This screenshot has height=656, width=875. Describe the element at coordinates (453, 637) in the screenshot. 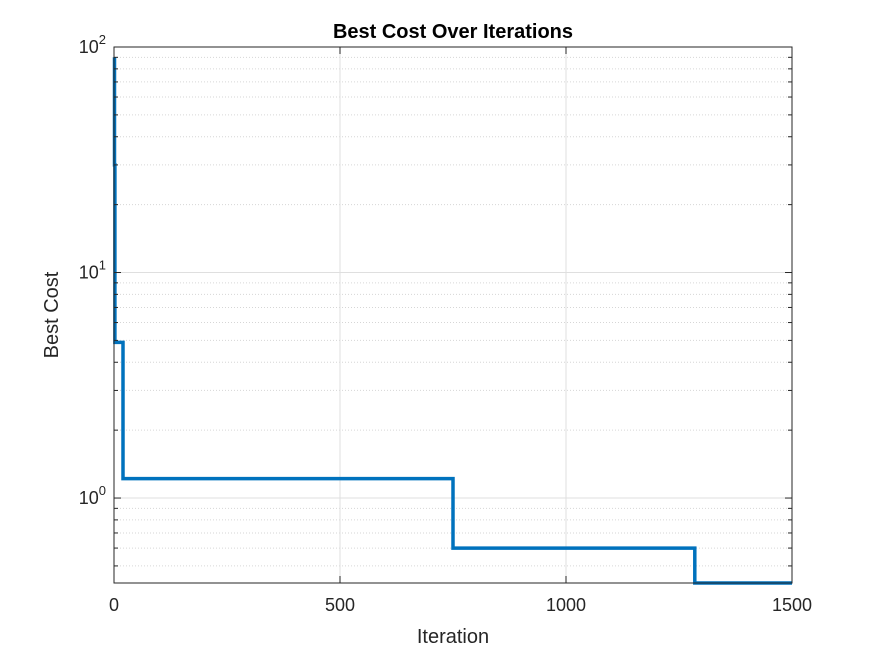

I see `x-axis-label: Iteration` at that location.